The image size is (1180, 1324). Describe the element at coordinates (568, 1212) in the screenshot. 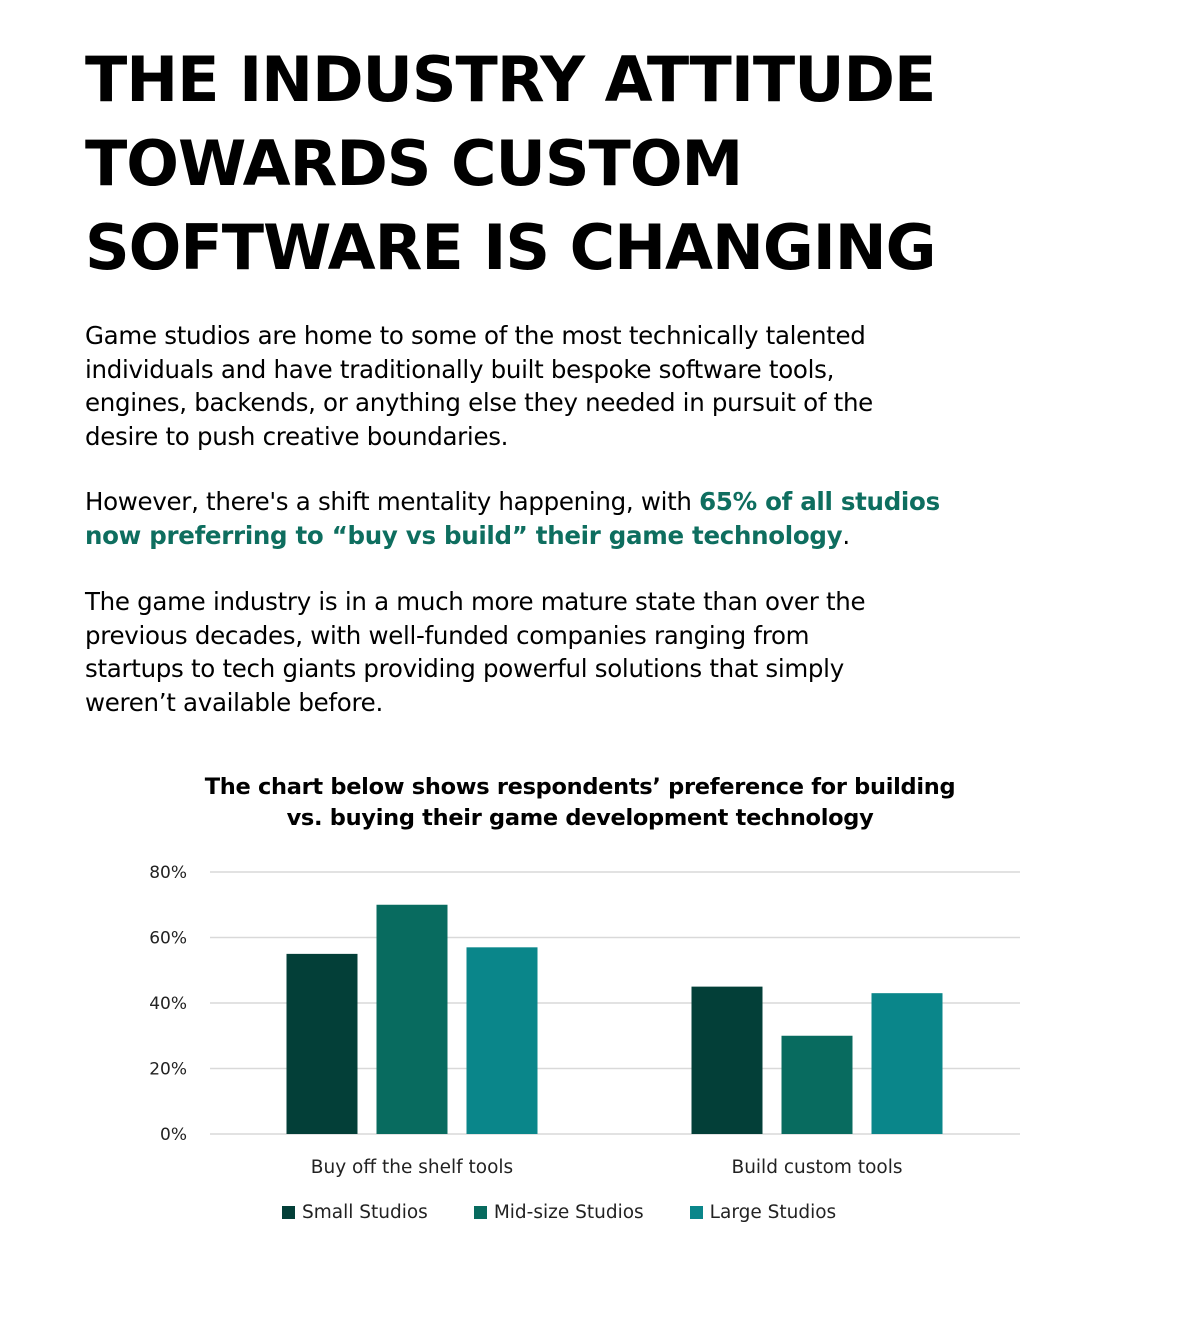

I see `legend-label: Mid-size Studios` at that location.